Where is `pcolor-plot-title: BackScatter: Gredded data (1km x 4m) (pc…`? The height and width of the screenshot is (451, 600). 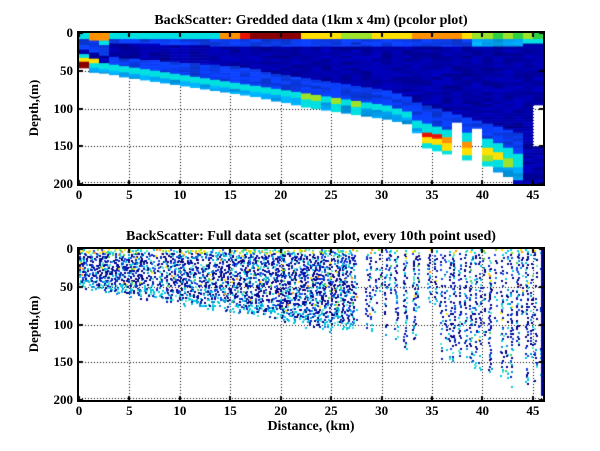 pcolor-plot-title: BackScatter: Gredded data (1km x 4m) (pc… is located at coordinates (311, 20).